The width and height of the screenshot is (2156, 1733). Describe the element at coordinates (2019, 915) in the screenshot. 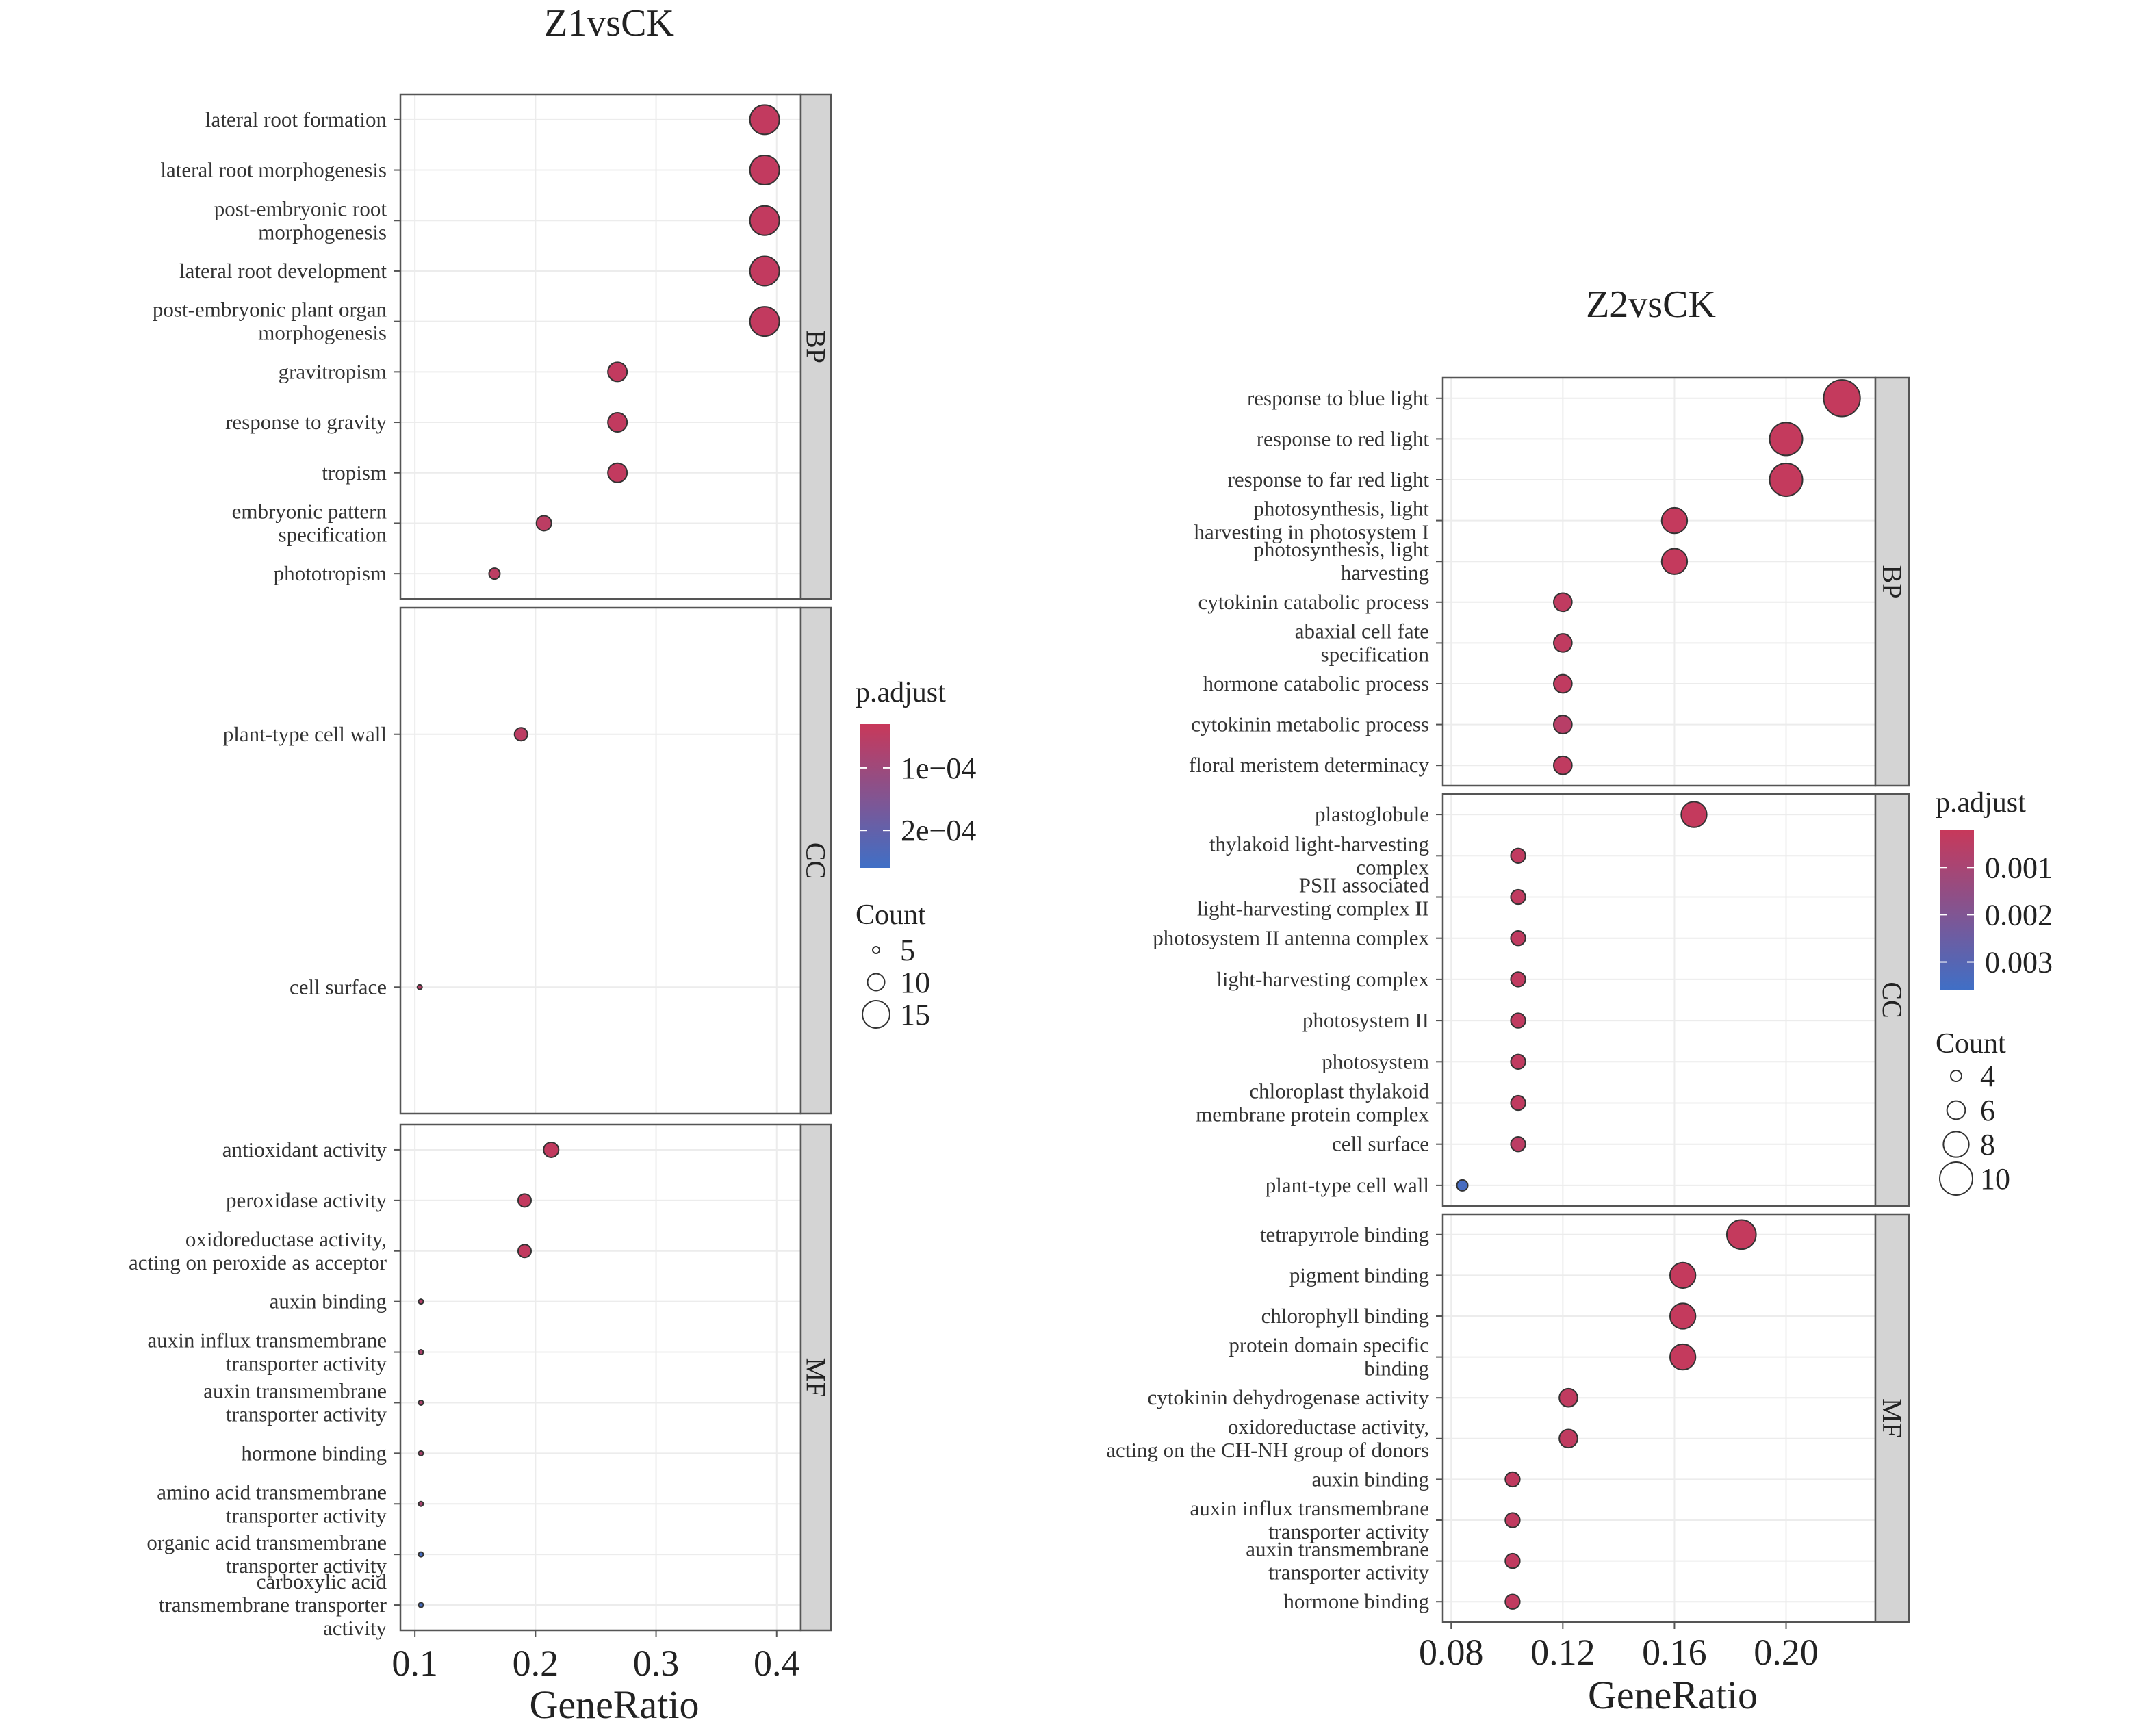

I see `colorbar-label: 0.002` at that location.